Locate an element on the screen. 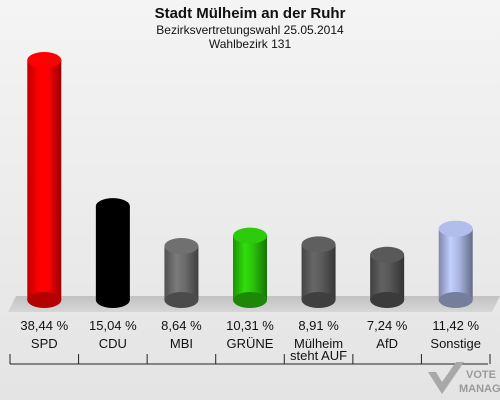 Image resolution: width=500 pixels, height=400 pixels. bar-spd is located at coordinates (44, 180).